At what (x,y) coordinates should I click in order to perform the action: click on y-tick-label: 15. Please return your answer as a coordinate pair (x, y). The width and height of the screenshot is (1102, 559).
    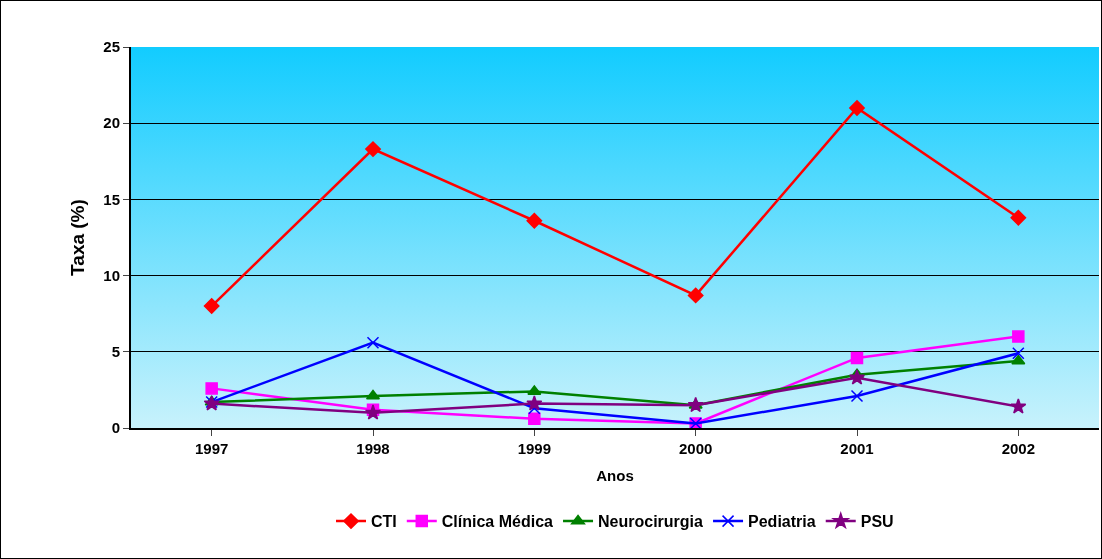
    Looking at the image, I should click on (111, 199).